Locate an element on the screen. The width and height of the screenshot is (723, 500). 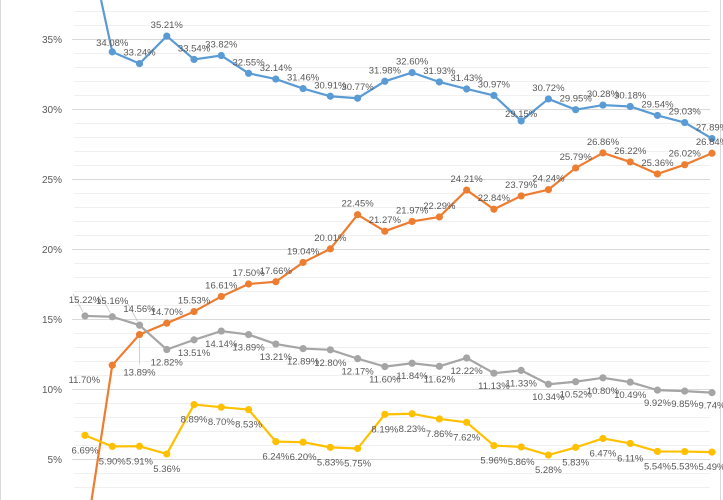
y-tick-label: 10% is located at coordinates (52, 390).